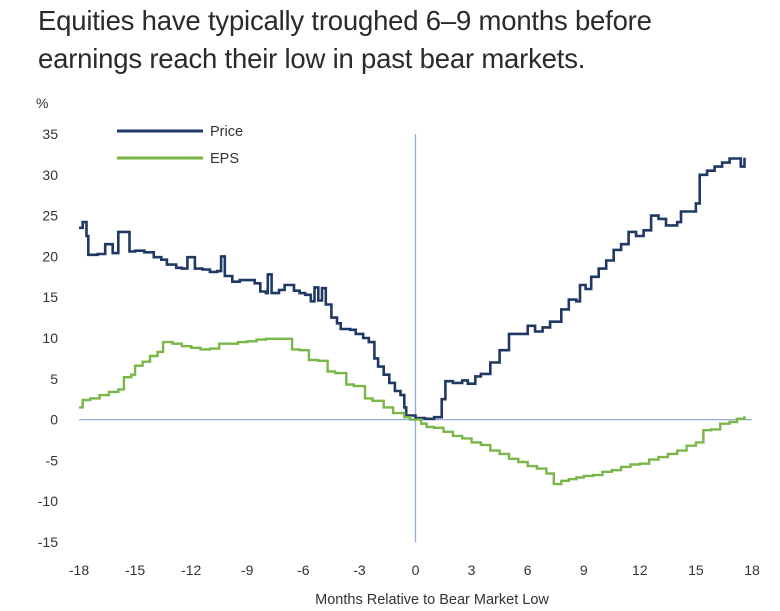 The width and height of the screenshot is (780, 611). What do you see at coordinates (48, 501) in the screenshot?
I see `y-tick-label: -10` at bounding box center [48, 501].